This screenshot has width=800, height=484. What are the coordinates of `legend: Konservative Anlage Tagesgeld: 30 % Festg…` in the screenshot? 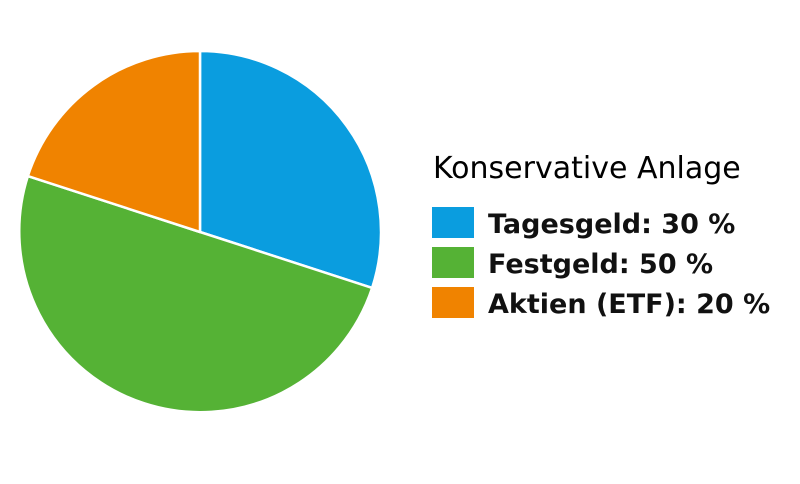 It's located at (601, 235).